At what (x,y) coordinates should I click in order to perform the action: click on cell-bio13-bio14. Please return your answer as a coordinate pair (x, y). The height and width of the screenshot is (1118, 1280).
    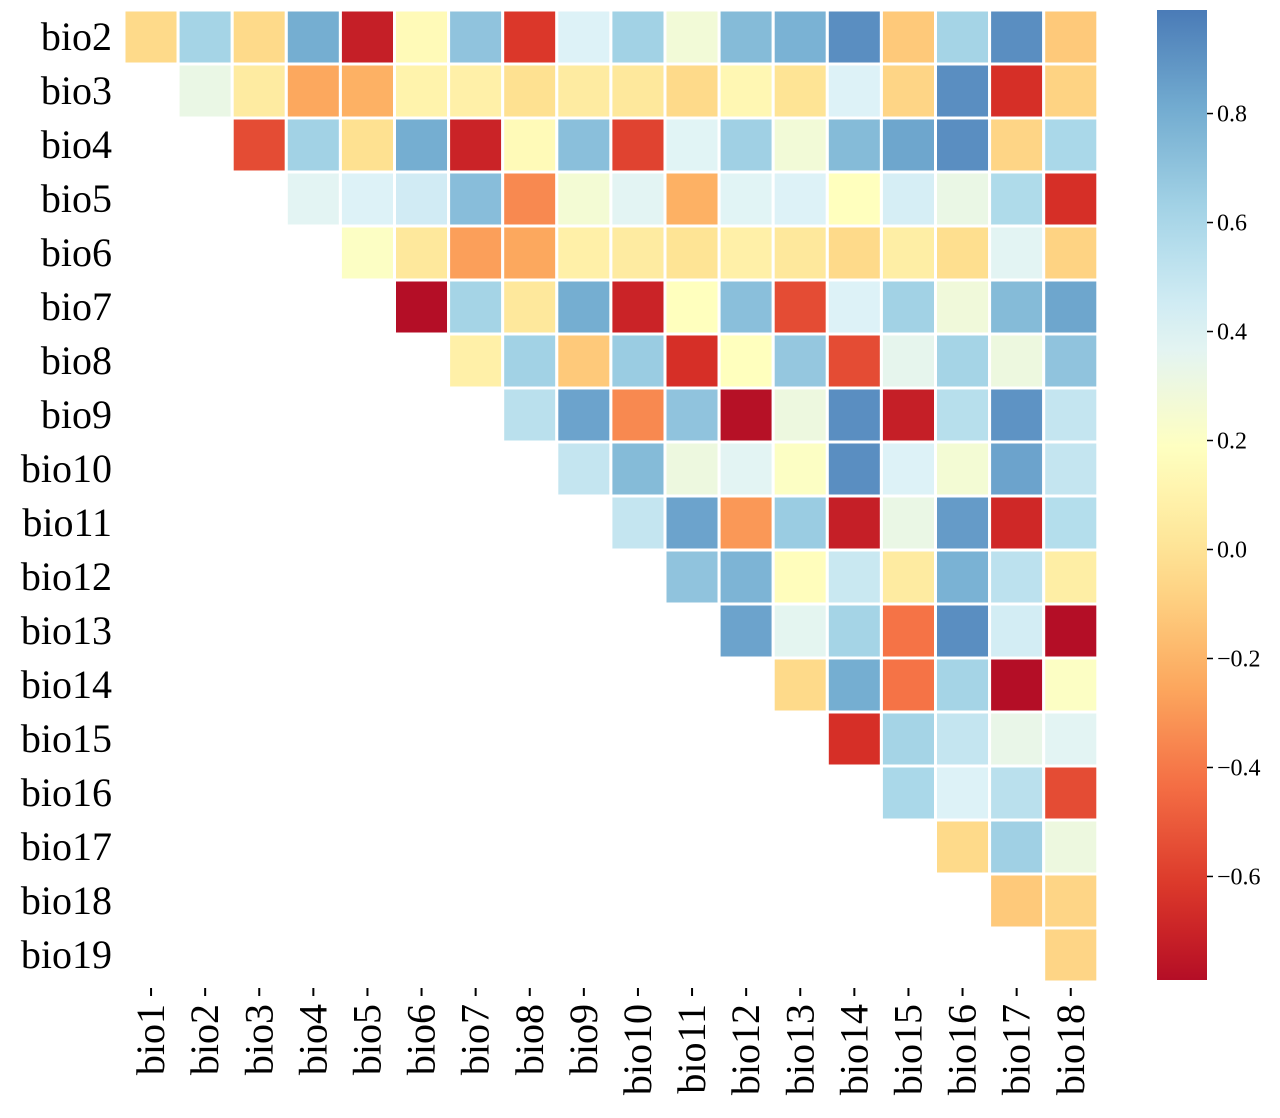
    Looking at the image, I should click on (854, 631).